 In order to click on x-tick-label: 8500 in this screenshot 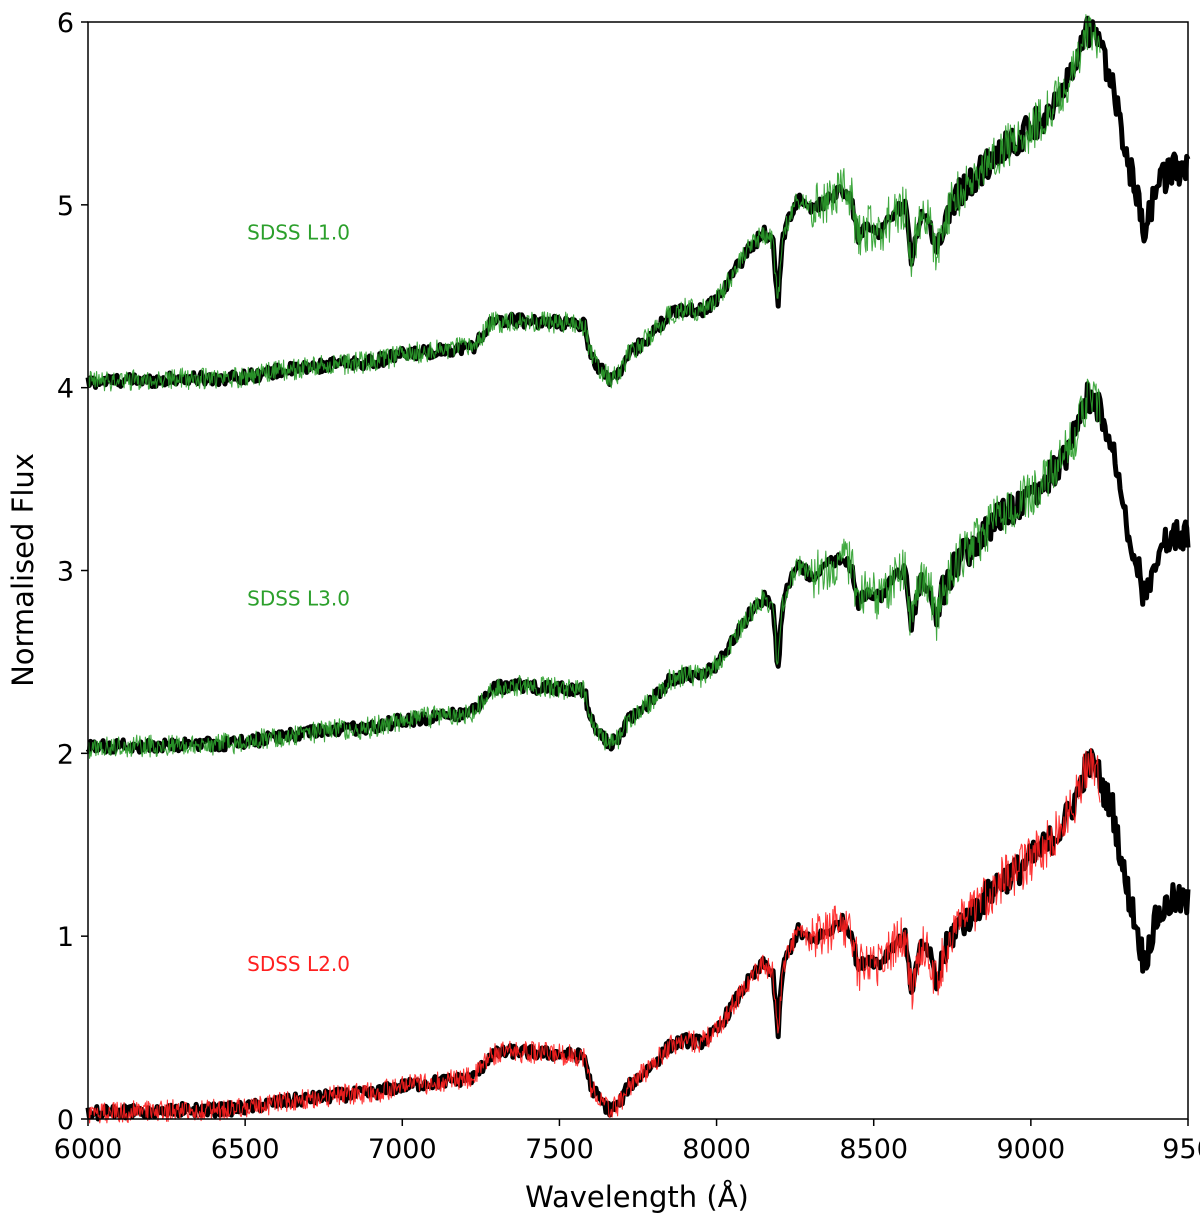, I will do `click(873, 1149)`.